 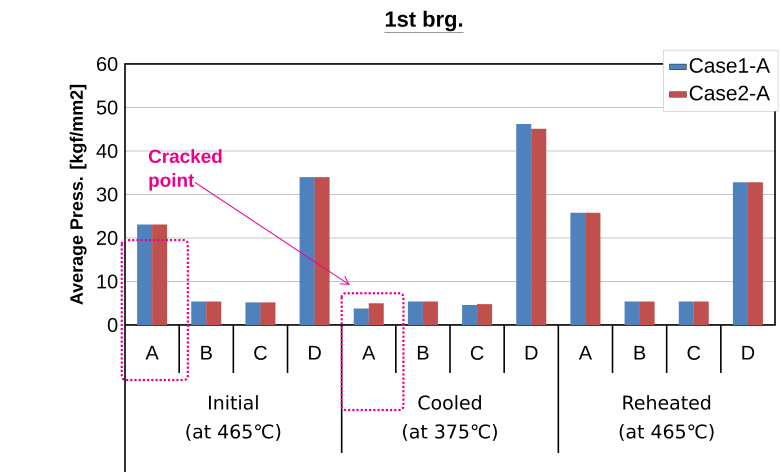 What do you see at coordinates (107, 107) in the screenshot?
I see `y-tick-label: 50` at bounding box center [107, 107].